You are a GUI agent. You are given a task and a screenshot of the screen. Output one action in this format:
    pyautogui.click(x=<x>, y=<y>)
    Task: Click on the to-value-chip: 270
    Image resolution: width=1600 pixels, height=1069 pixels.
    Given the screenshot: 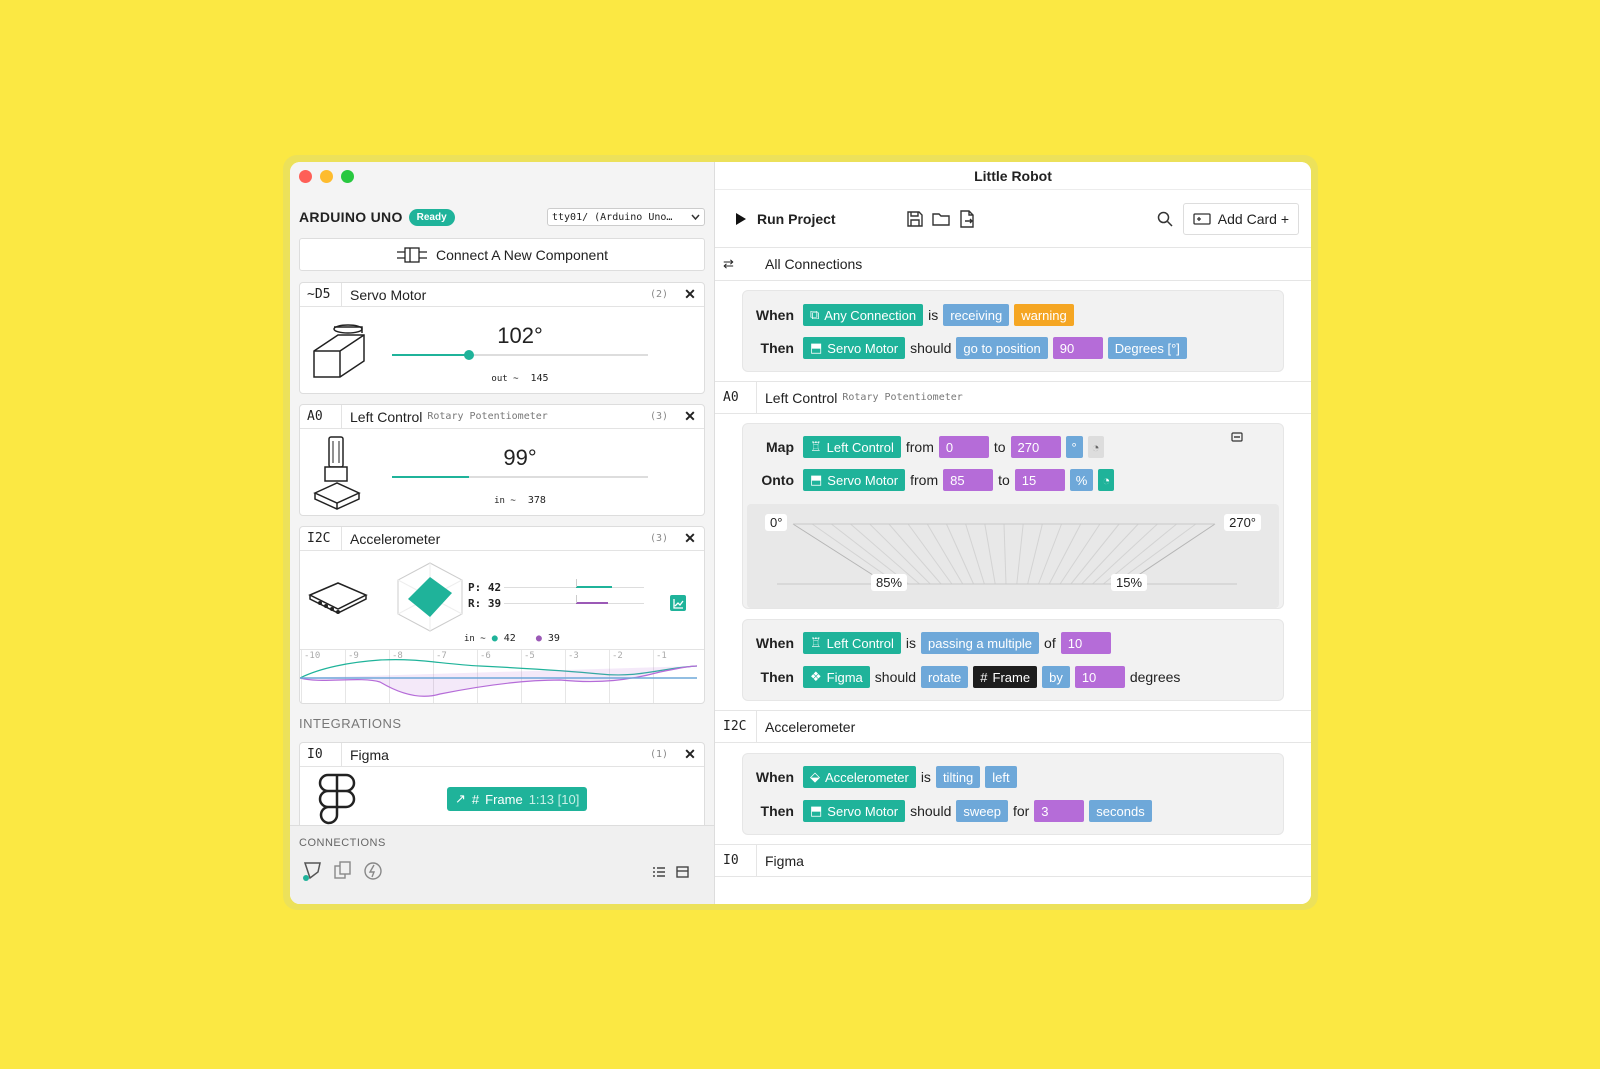 What is the action you would take?
    pyautogui.click(x=1035, y=447)
    